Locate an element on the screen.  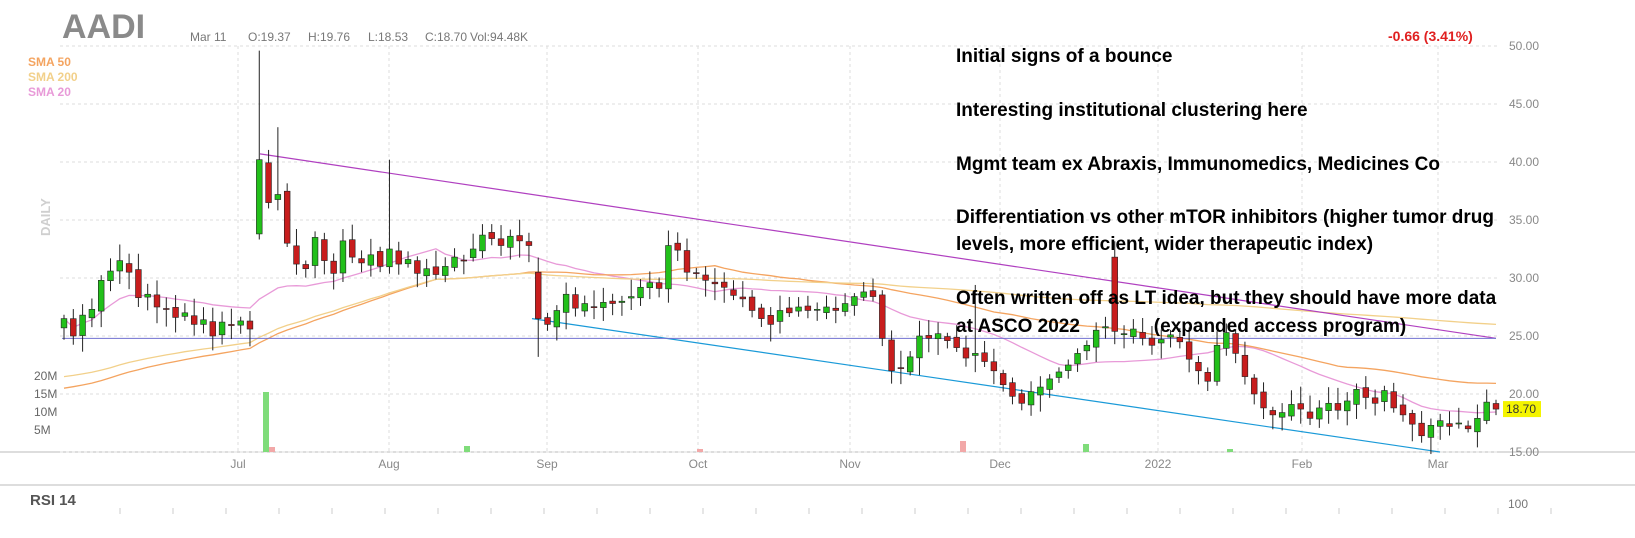
high-value: H:19.76 is located at coordinates (329, 37).